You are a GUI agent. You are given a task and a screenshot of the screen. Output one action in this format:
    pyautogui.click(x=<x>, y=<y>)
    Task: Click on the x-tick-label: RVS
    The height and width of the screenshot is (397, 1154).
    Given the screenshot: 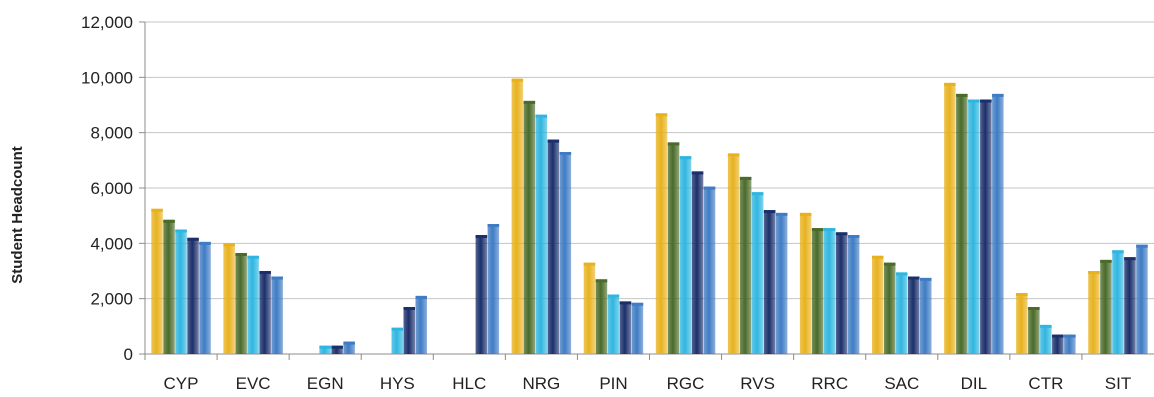 What is the action you would take?
    pyautogui.click(x=757, y=383)
    